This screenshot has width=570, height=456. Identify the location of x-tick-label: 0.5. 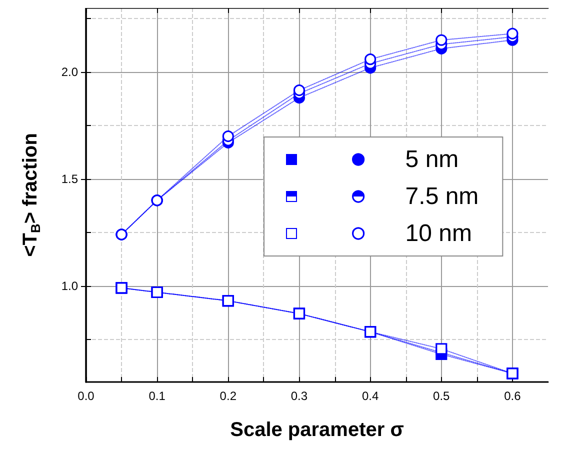
(441, 396).